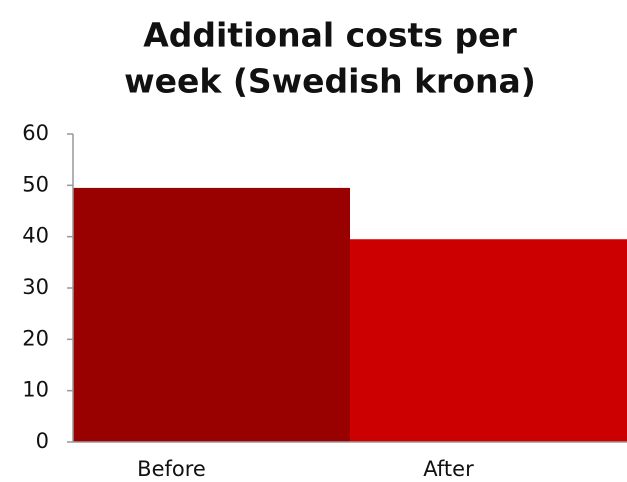  What do you see at coordinates (448, 469) in the screenshot?
I see `x-tick-label: After` at bounding box center [448, 469].